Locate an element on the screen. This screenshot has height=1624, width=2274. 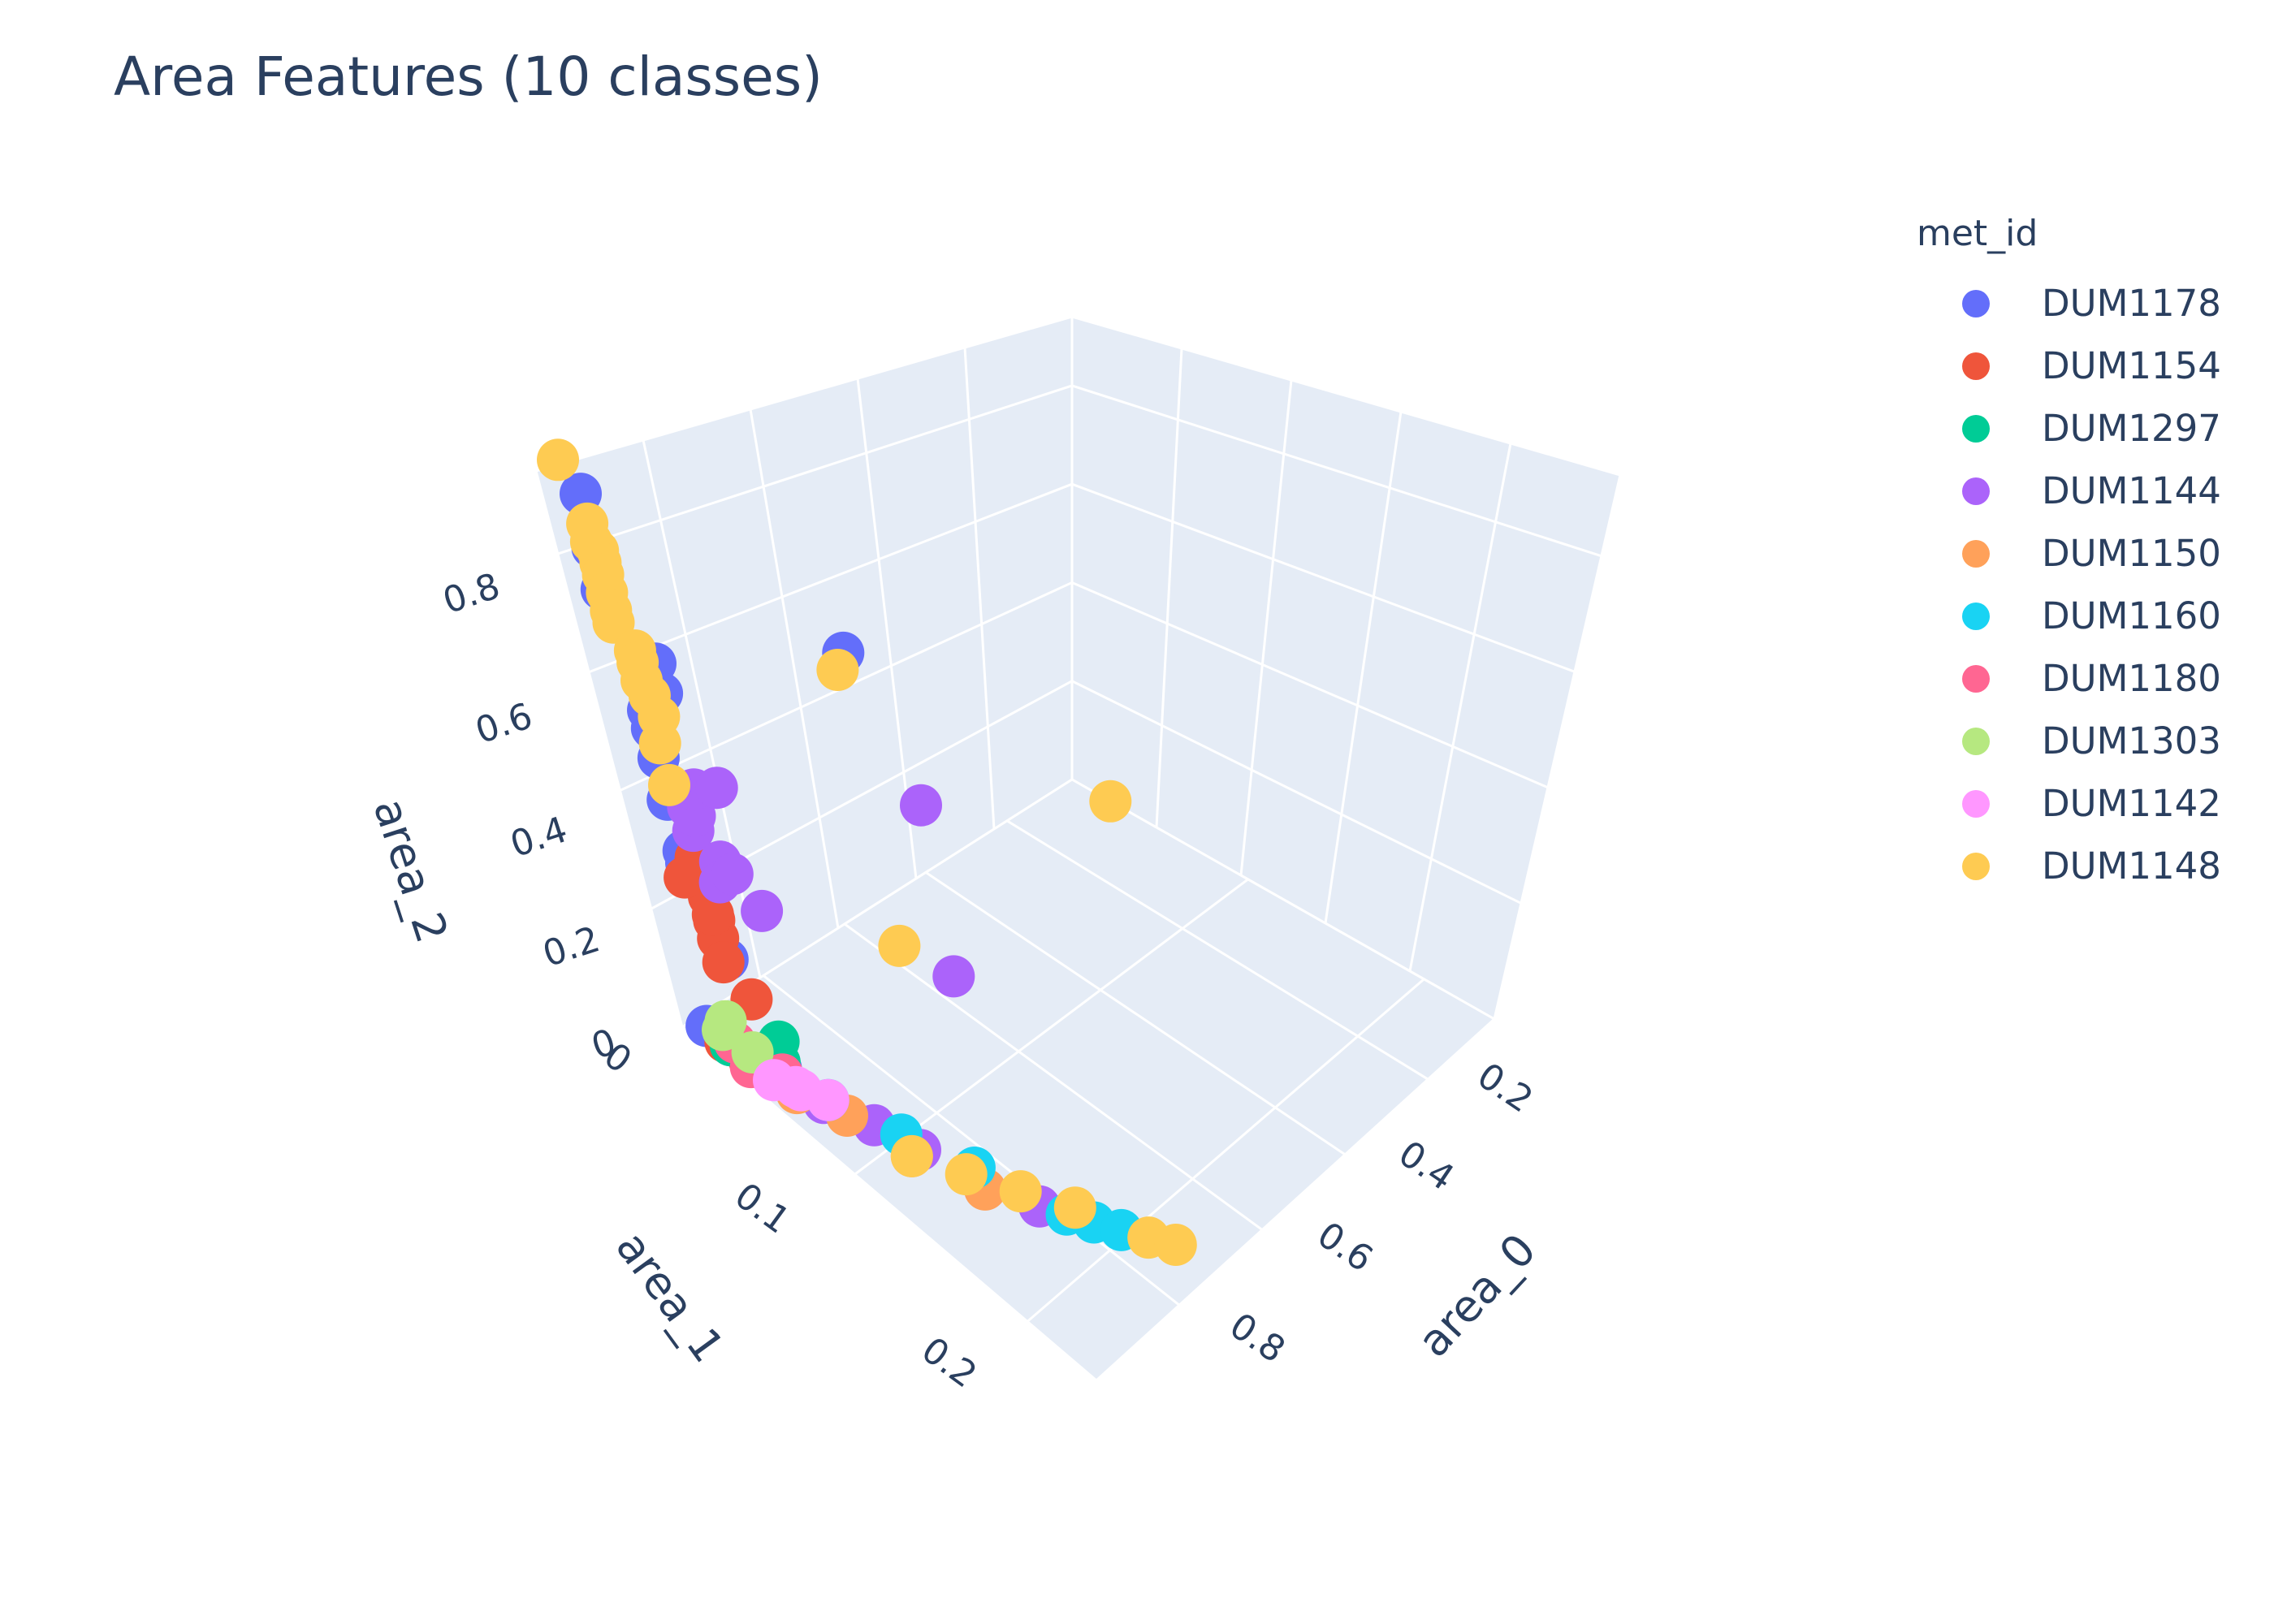
legend-item: DUM1178 is located at coordinates (2069, 303).